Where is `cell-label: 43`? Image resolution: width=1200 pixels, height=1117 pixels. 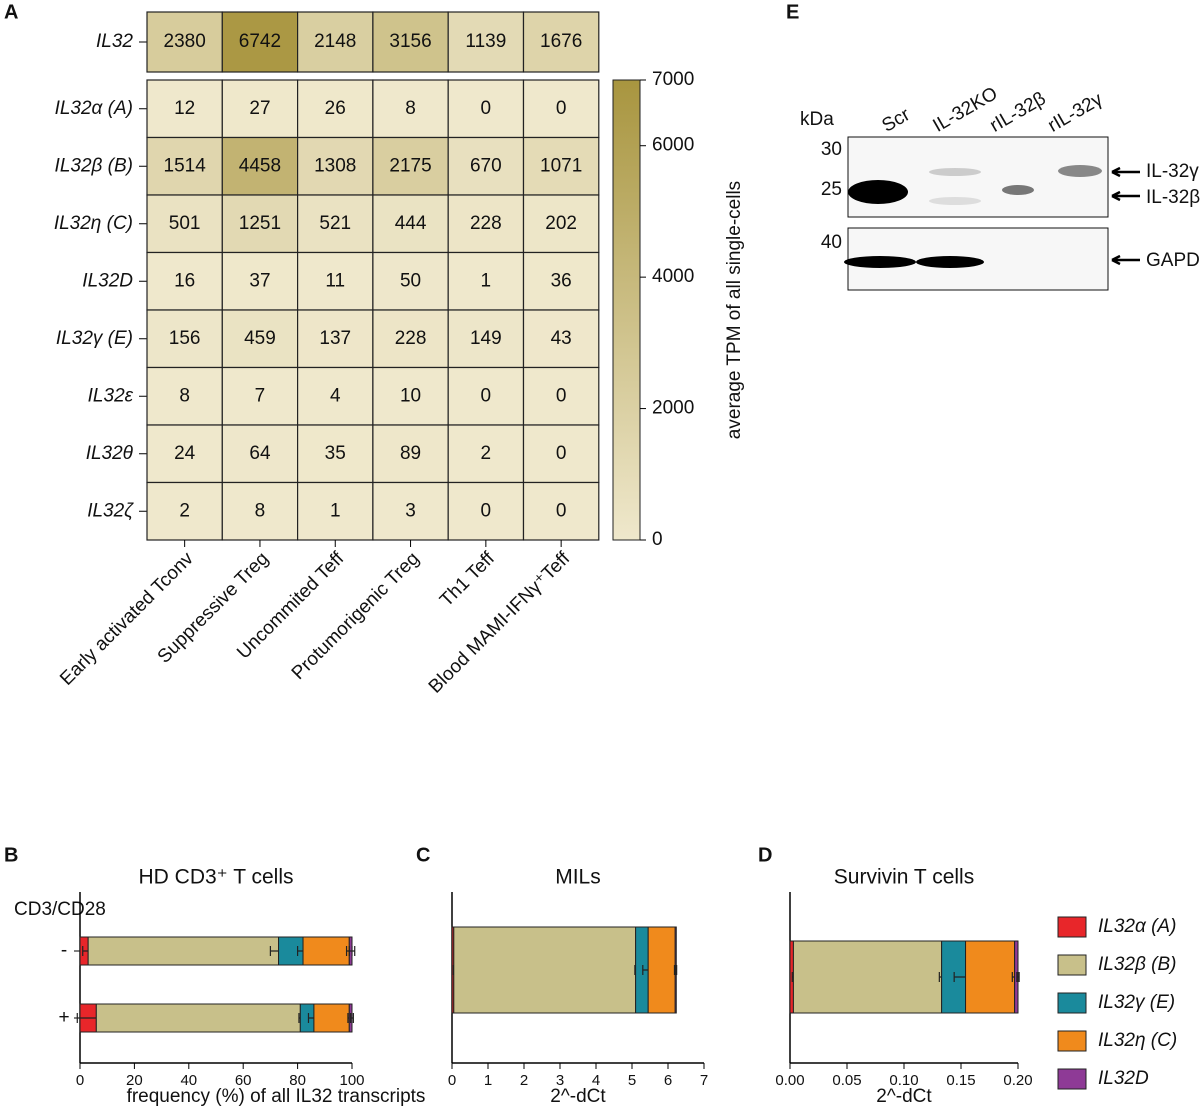 cell-label: 43 is located at coordinates (561, 338).